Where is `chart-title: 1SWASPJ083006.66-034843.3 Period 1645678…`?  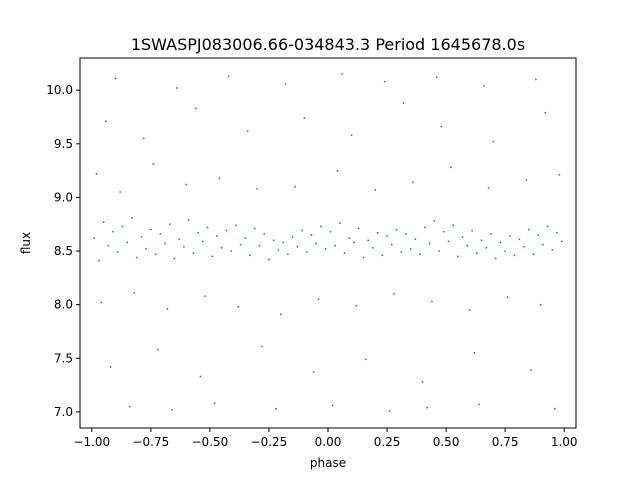 chart-title: 1SWASPJ083006.66-034843.3 Period 1645678… is located at coordinates (328, 44).